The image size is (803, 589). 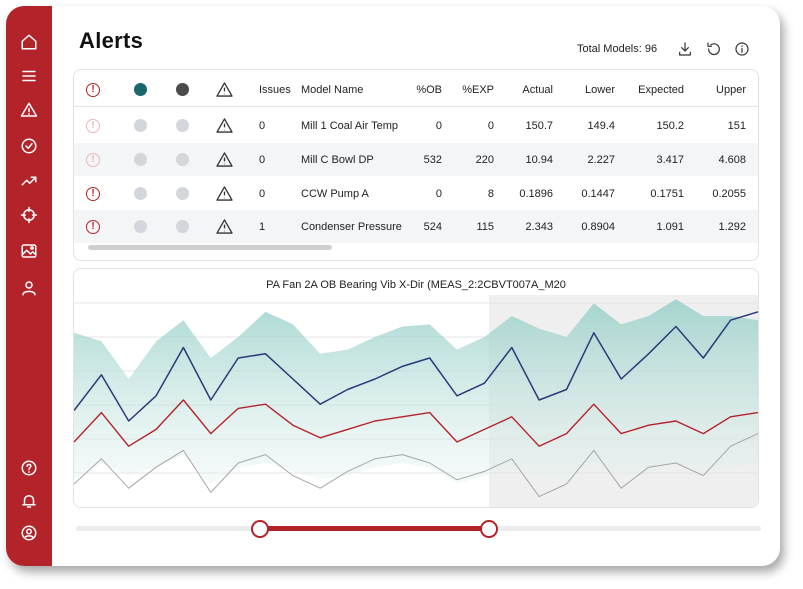 I want to click on expected-line, so click(x=416, y=423).